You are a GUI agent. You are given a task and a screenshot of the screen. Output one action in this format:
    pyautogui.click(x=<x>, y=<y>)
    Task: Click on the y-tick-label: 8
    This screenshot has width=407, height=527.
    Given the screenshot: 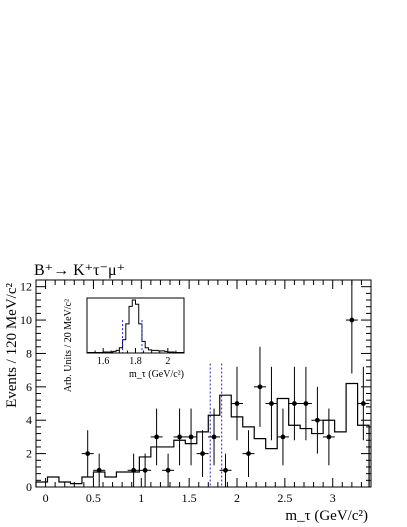 What is the action you would take?
    pyautogui.click(x=29, y=353)
    